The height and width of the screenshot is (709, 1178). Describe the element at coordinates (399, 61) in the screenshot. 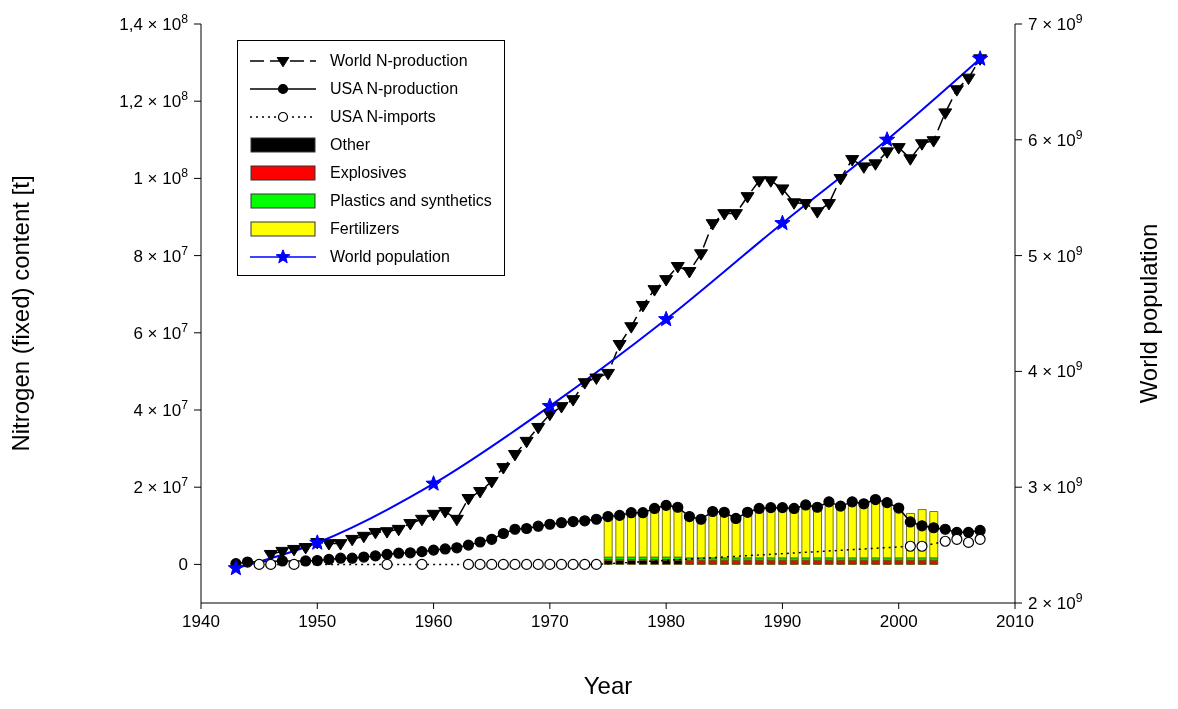

I see `legend-label: World N-production` at that location.